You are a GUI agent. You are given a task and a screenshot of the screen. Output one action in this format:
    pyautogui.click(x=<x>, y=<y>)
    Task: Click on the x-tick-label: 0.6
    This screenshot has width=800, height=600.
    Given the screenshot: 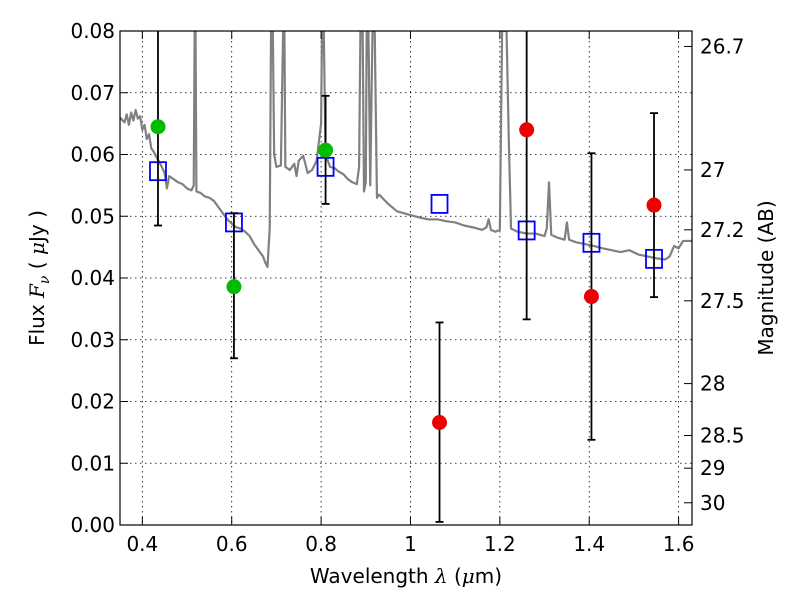 What is the action you would take?
    pyautogui.click(x=232, y=544)
    